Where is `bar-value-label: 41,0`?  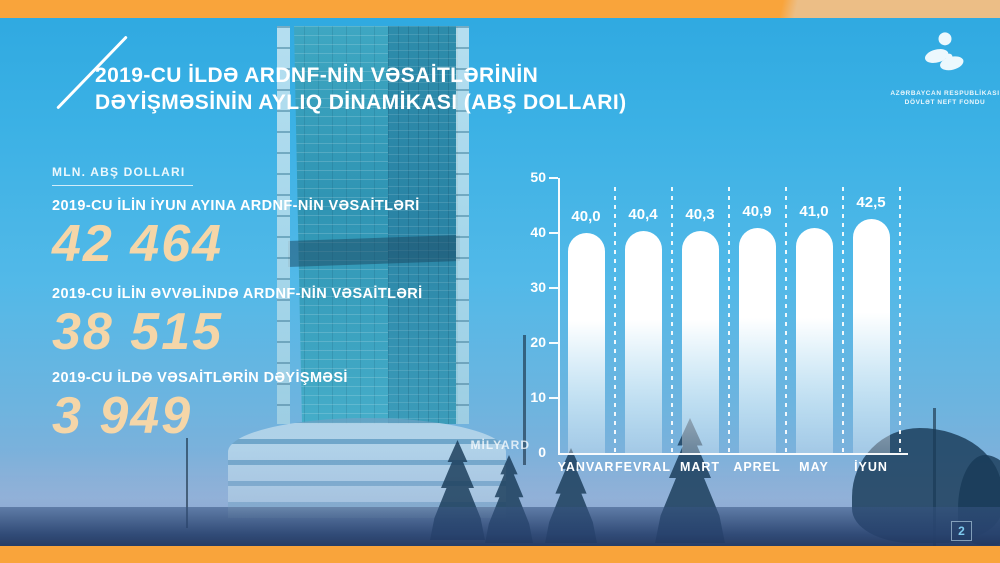
bar-value-label: 41,0 is located at coordinates (814, 211).